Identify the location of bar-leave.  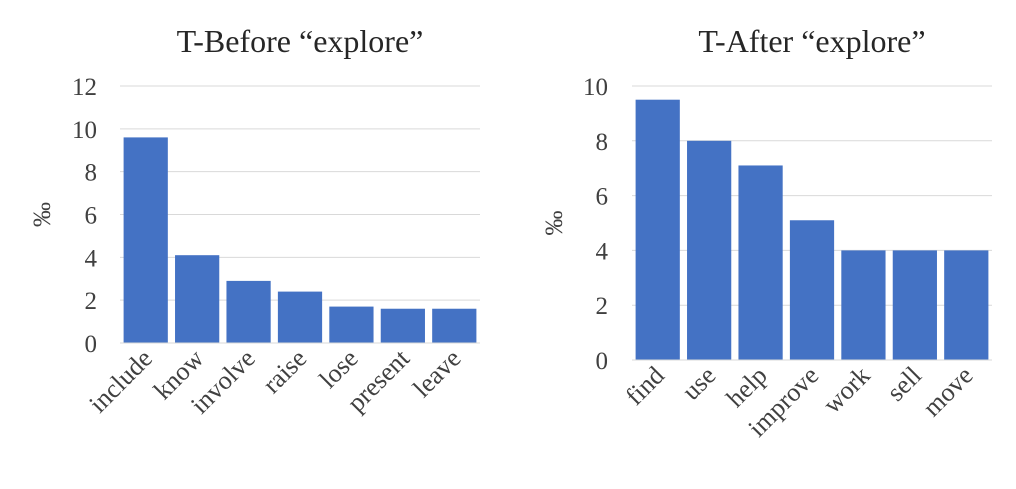
(454, 325).